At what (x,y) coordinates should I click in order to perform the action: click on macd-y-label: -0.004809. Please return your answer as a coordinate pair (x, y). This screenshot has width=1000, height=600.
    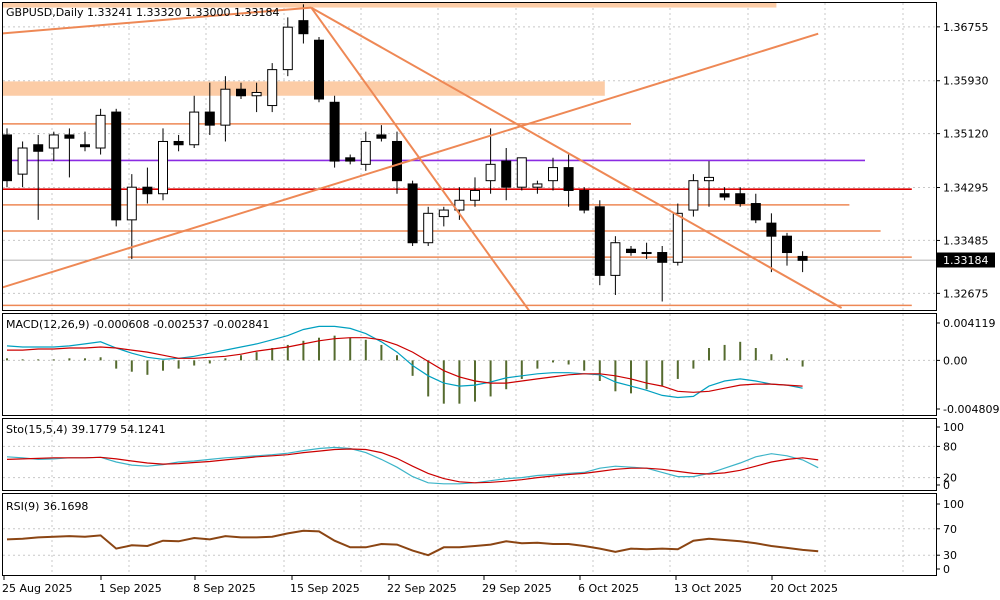
    Looking at the image, I should click on (971, 409).